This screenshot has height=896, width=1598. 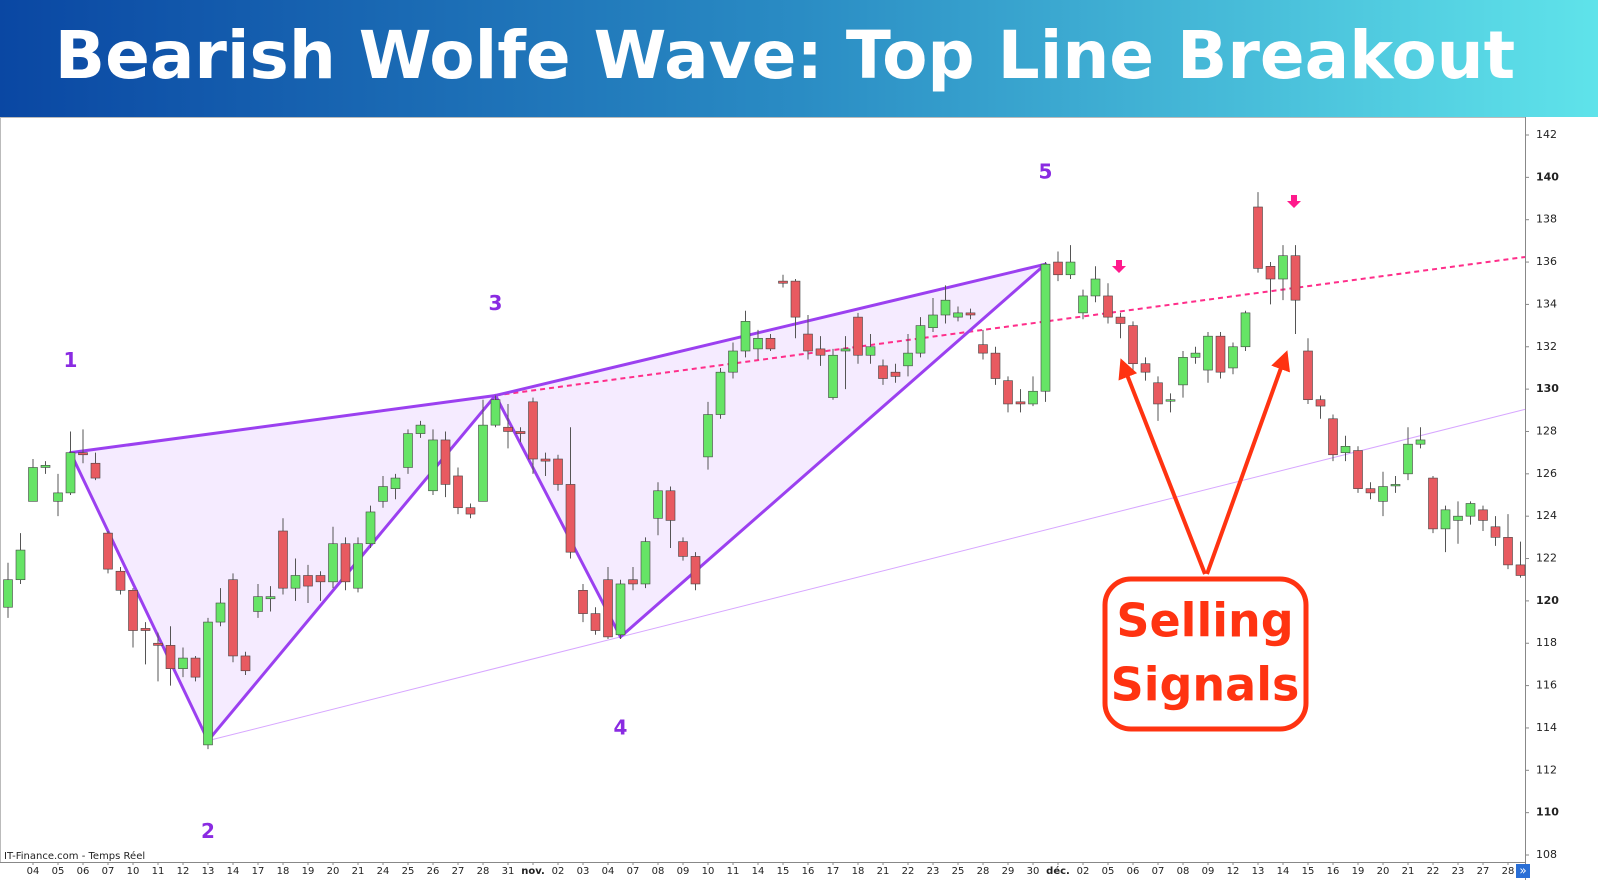 What do you see at coordinates (1433, 871) in the screenshot?
I see `x-tick-label: 22` at bounding box center [1433, 871].